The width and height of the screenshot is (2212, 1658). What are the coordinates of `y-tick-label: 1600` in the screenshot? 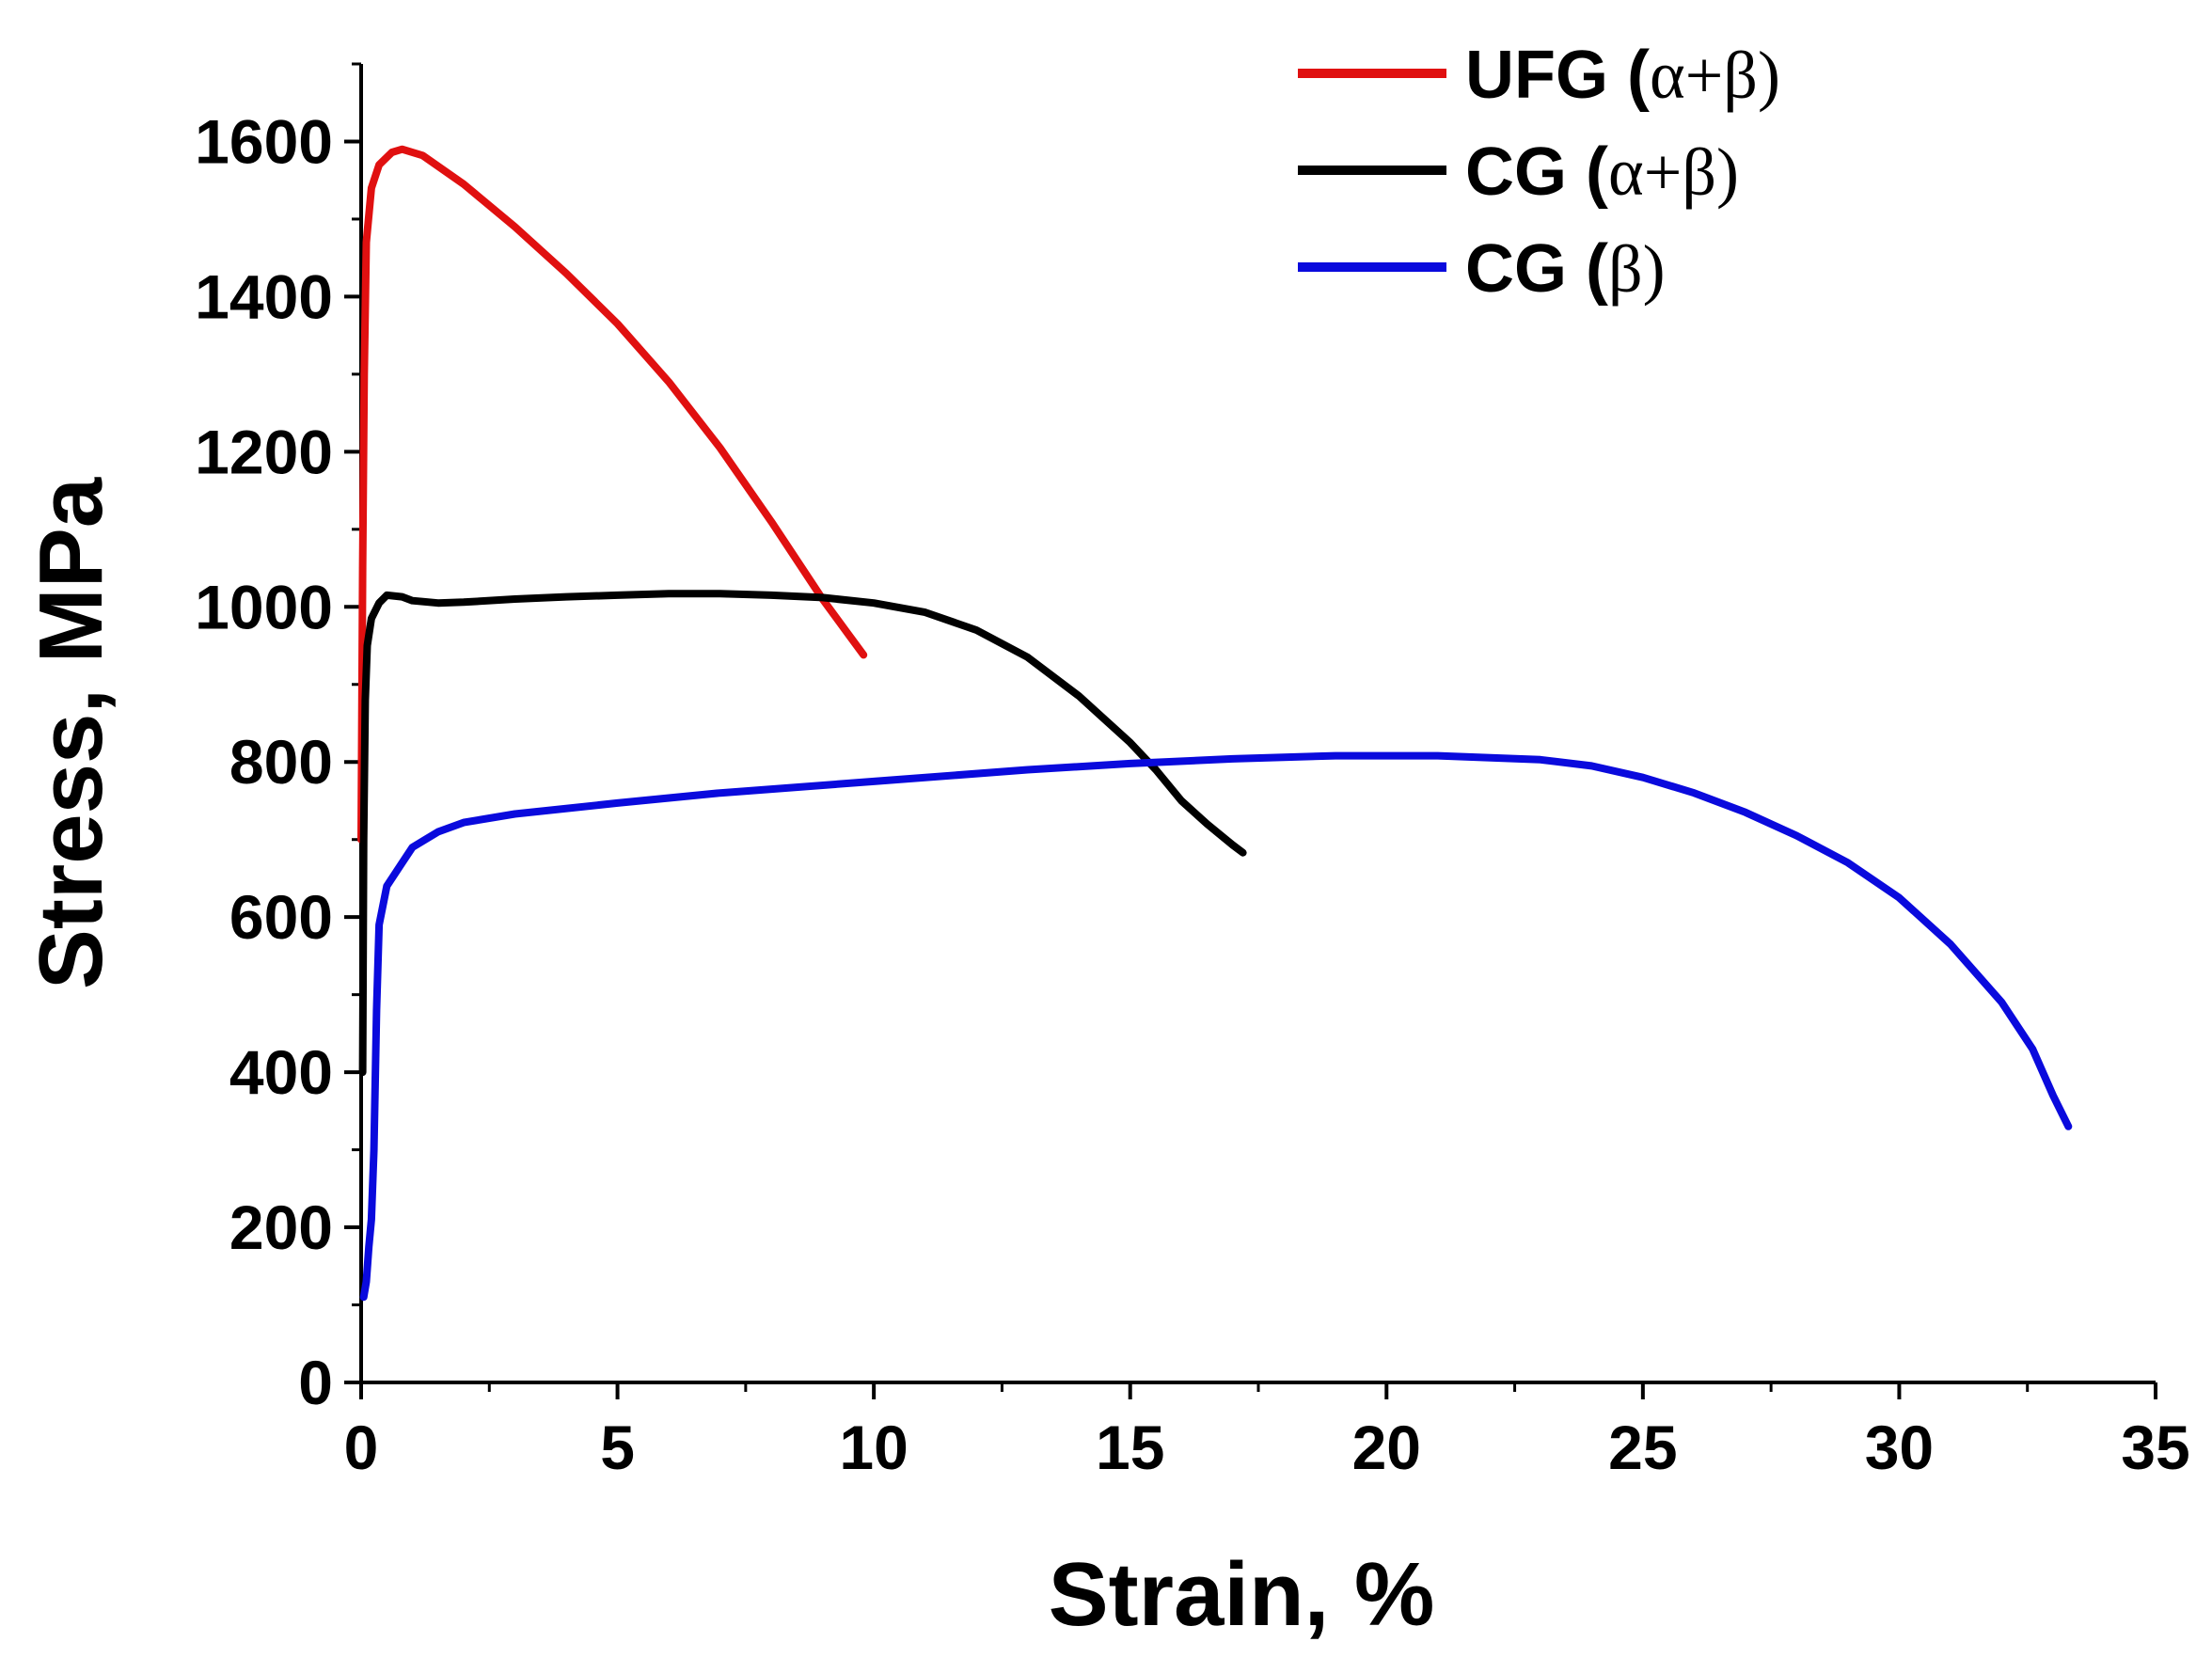 It's located at (264, 141).